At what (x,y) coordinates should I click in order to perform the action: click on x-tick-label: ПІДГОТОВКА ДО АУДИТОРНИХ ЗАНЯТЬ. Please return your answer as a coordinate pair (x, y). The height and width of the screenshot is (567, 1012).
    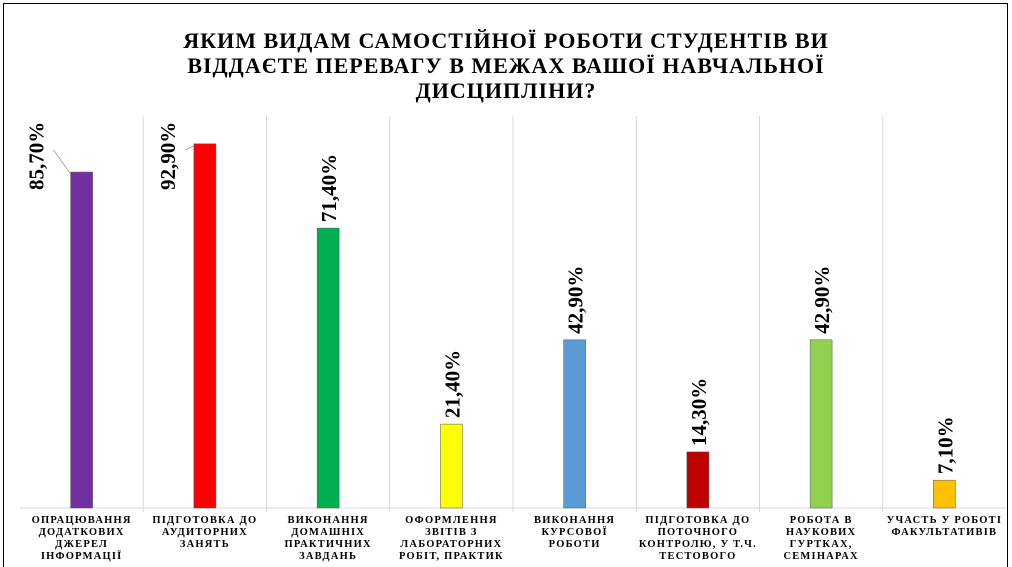
    Looking at the image, I should click on (205, 532).